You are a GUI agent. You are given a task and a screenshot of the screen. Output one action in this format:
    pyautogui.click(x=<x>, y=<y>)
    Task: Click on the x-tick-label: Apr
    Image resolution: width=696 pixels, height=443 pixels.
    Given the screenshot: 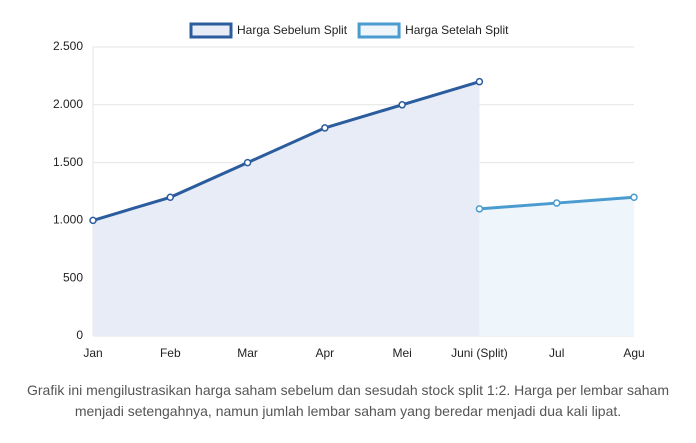 What is the action you would take?
    pyautogui.click(x=325, y=353)
    